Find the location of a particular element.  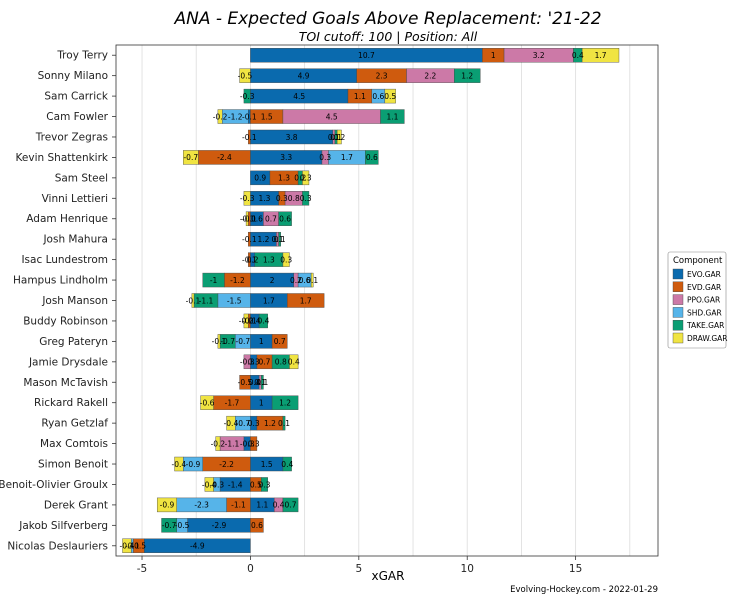

bar-value-label: -1.1 is located at coordinates (232, 443).